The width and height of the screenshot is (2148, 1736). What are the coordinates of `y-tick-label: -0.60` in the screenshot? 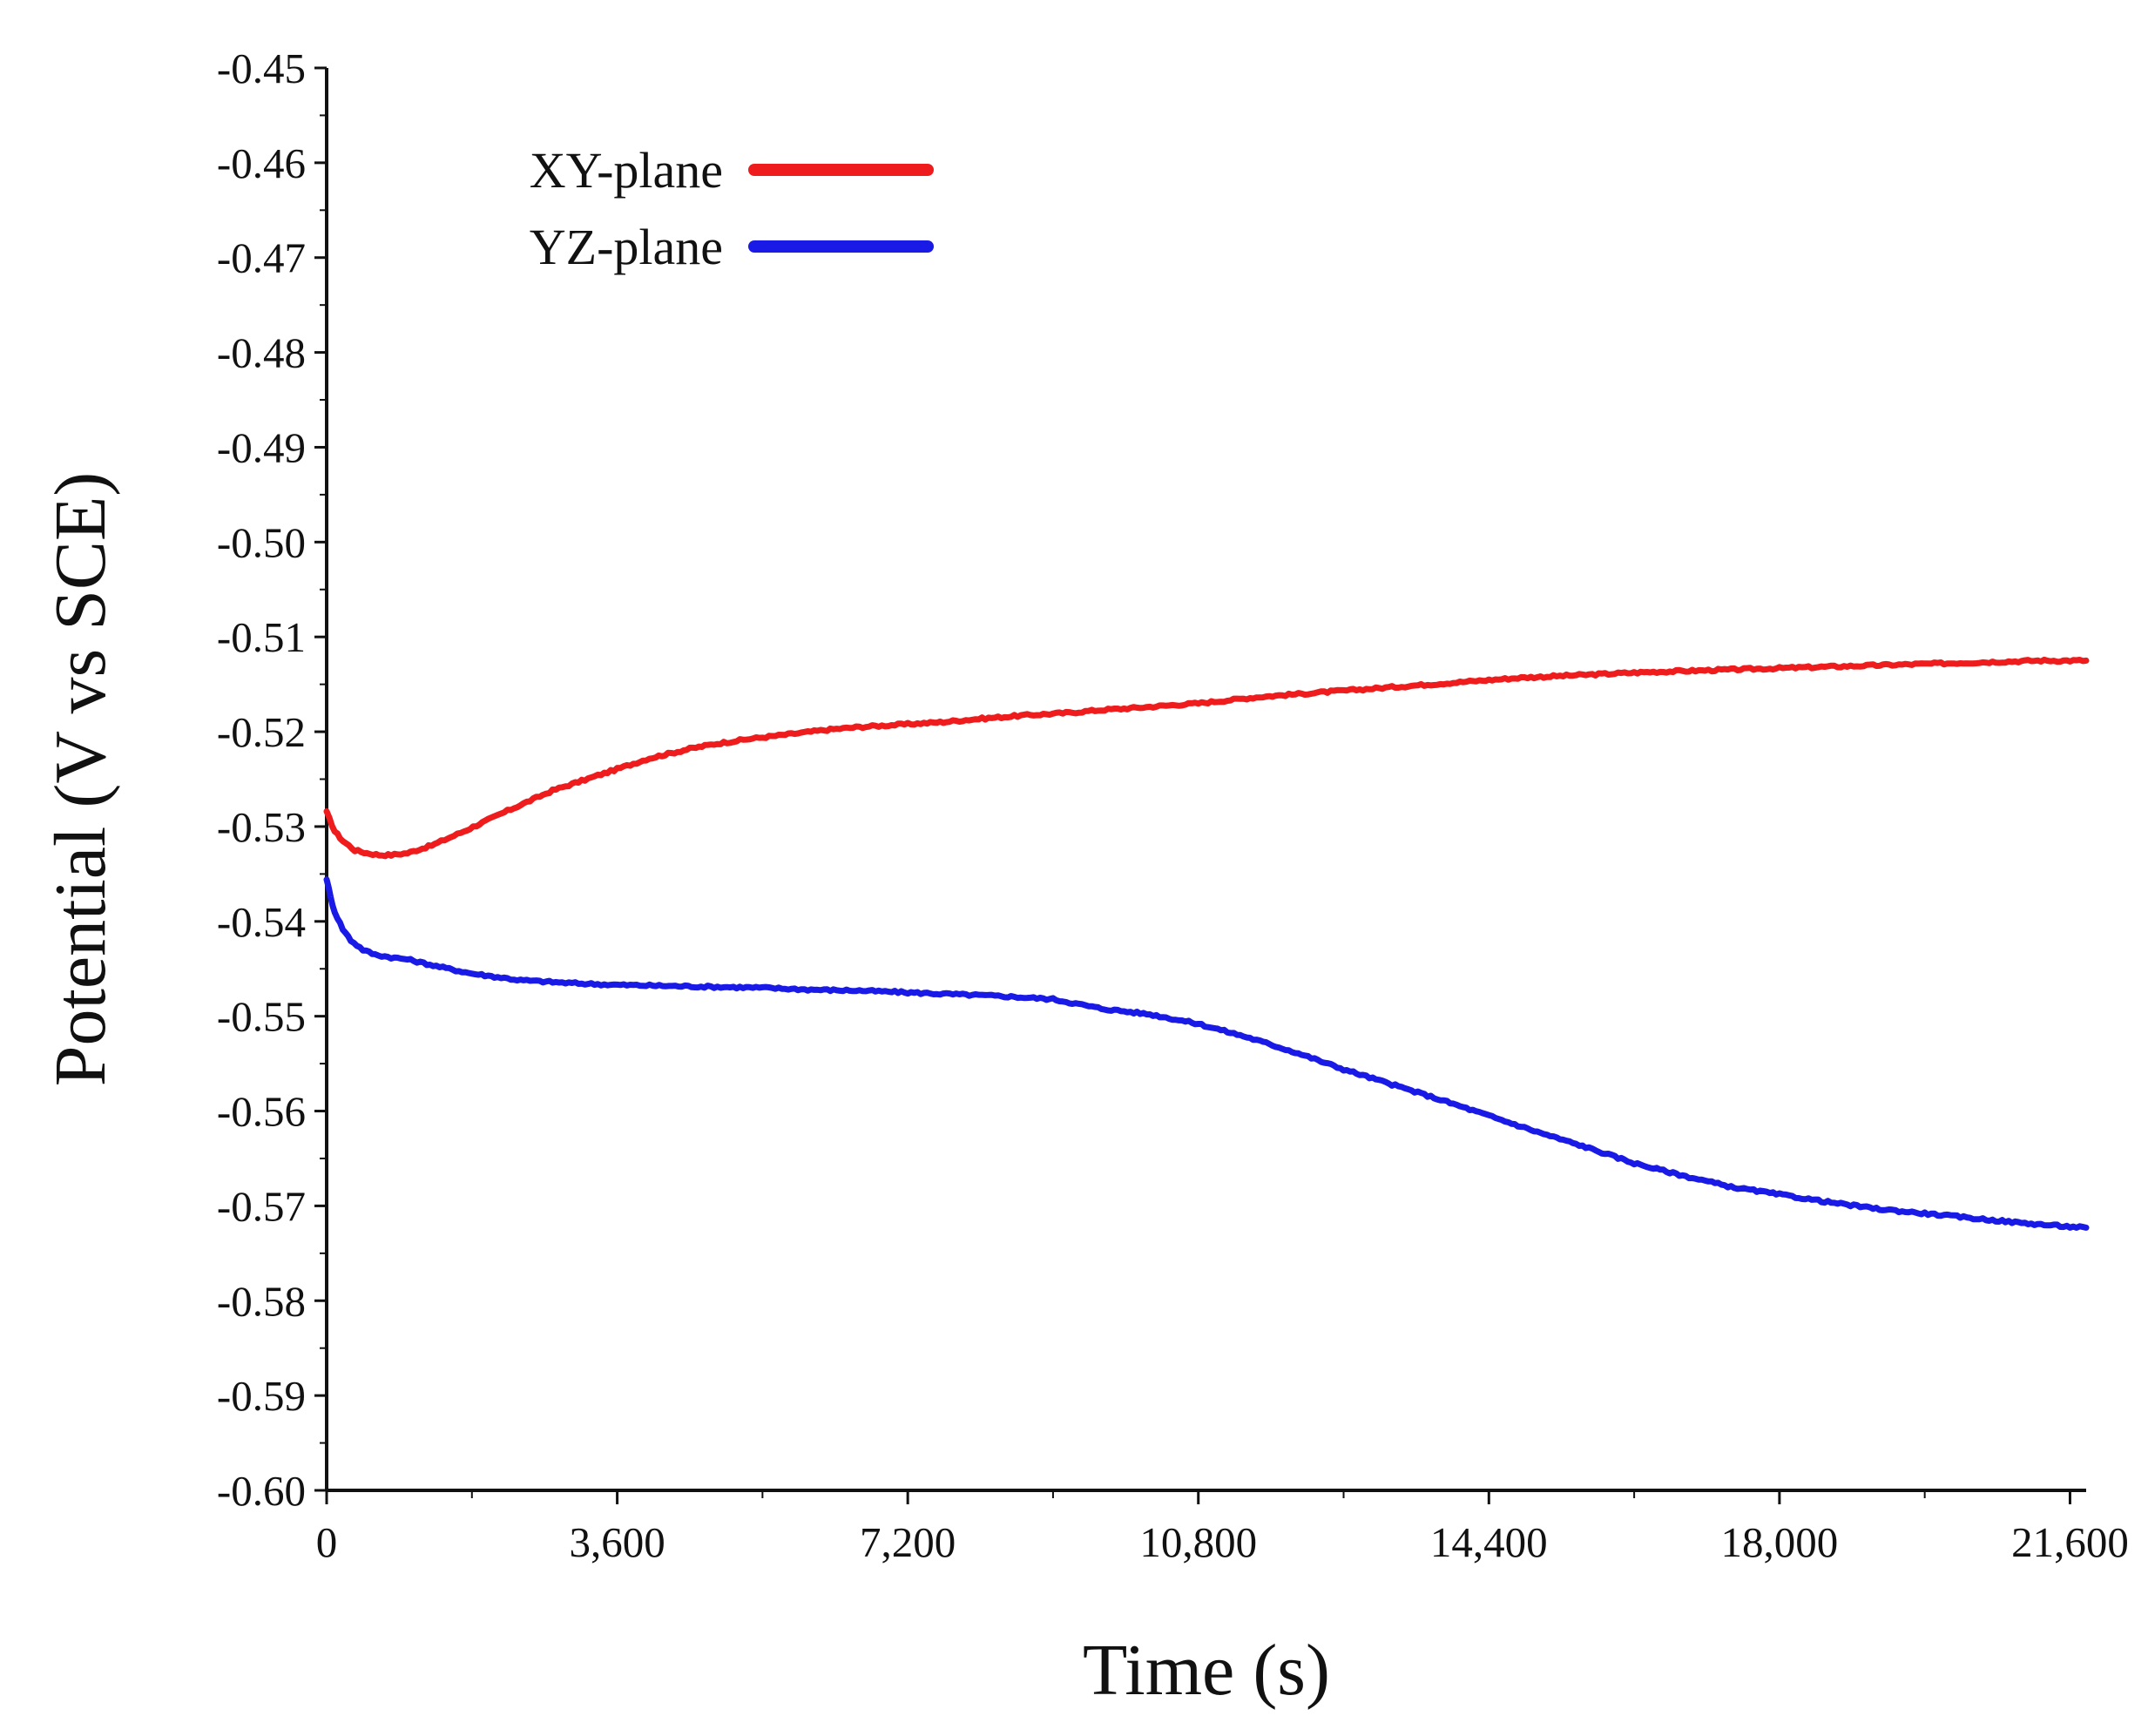 It's located at (261, 1491).